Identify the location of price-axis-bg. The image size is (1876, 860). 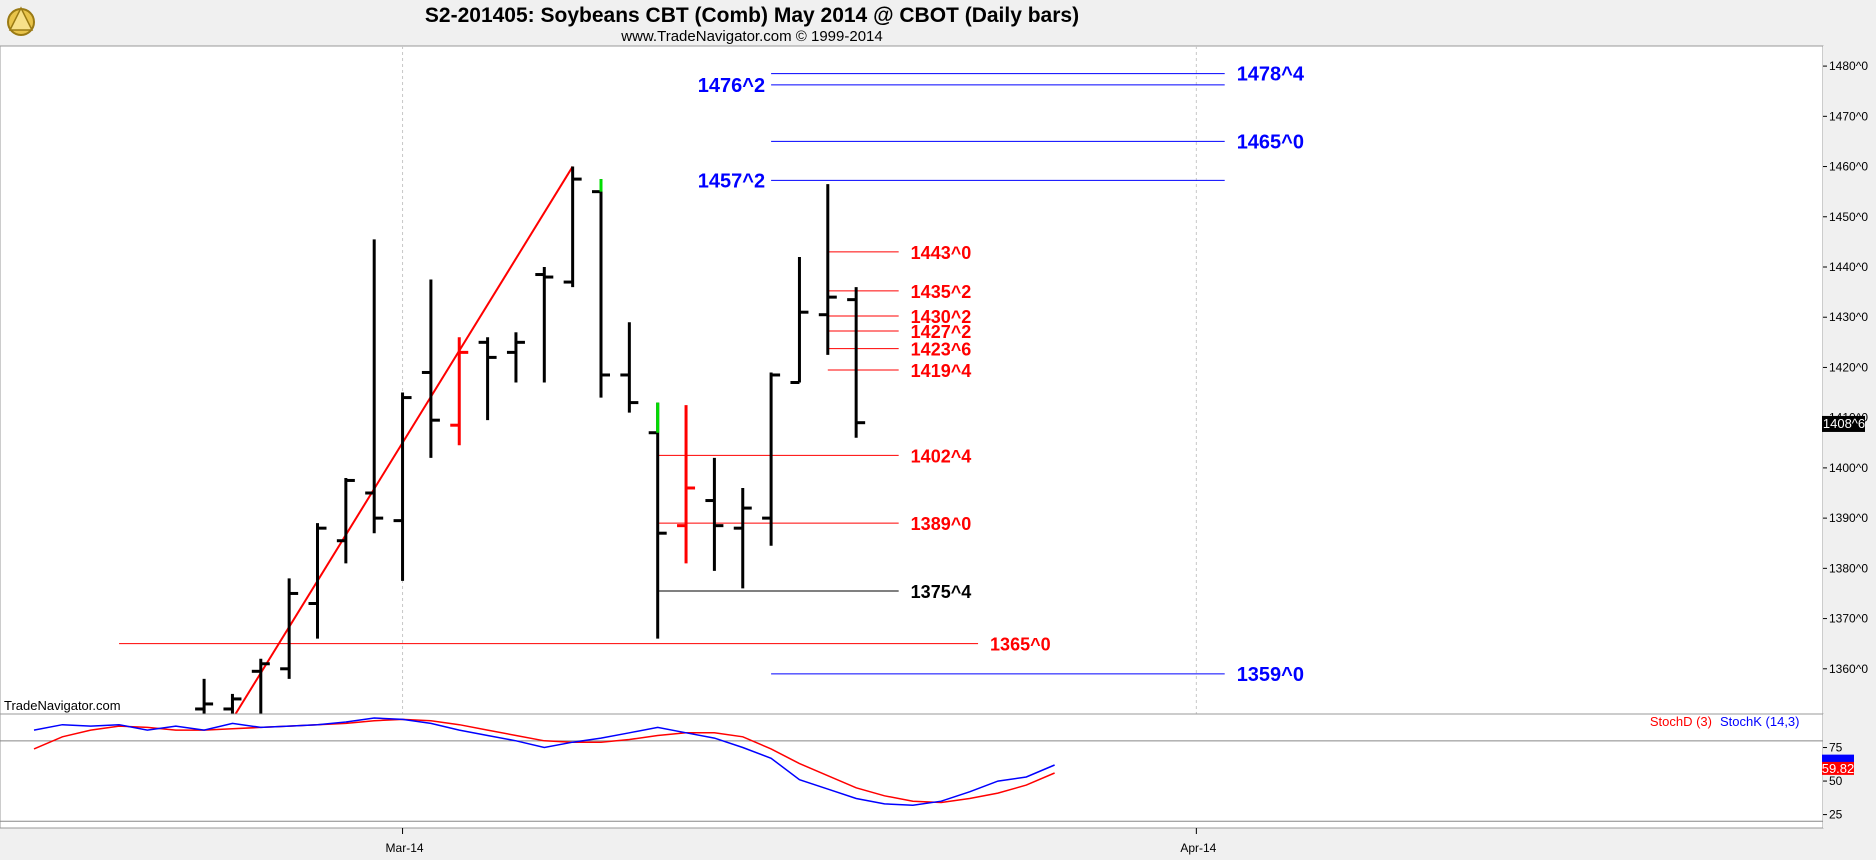
(1849, 380).